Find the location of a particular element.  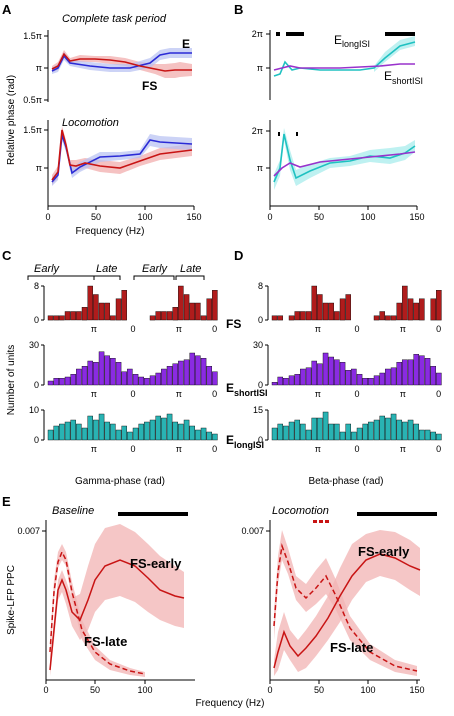

a-top-ytick: 1.5π is located at coordinates (32, 36).